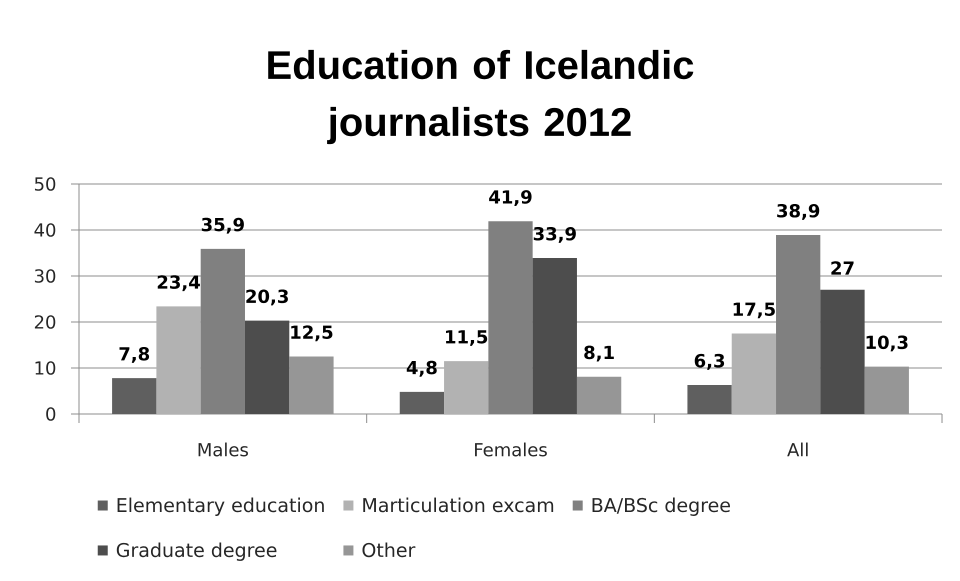 The image size is (960, 581). Describe the element at coordinates (887, 344) in the screenshot. I see `data-label: 10,3` at that location.